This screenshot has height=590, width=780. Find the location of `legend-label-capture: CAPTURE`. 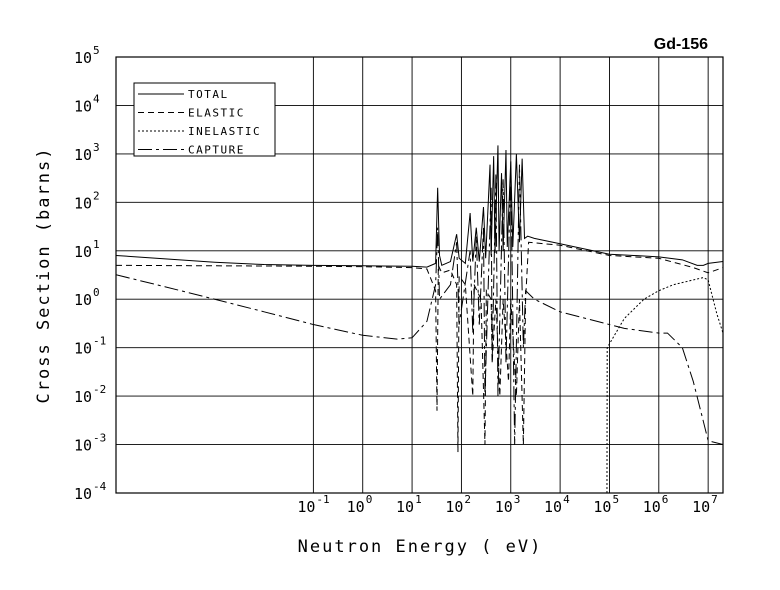

legend-label-capture: CAPTURE is located at coordinates (216, 150).